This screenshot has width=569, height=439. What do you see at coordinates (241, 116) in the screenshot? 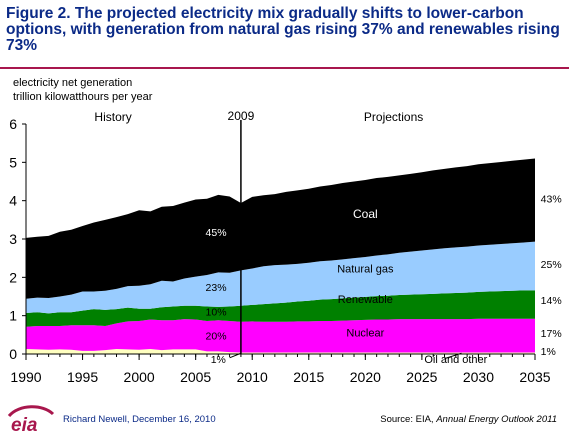
I see `divider-label: 2009` at bounding box center [241, 116].